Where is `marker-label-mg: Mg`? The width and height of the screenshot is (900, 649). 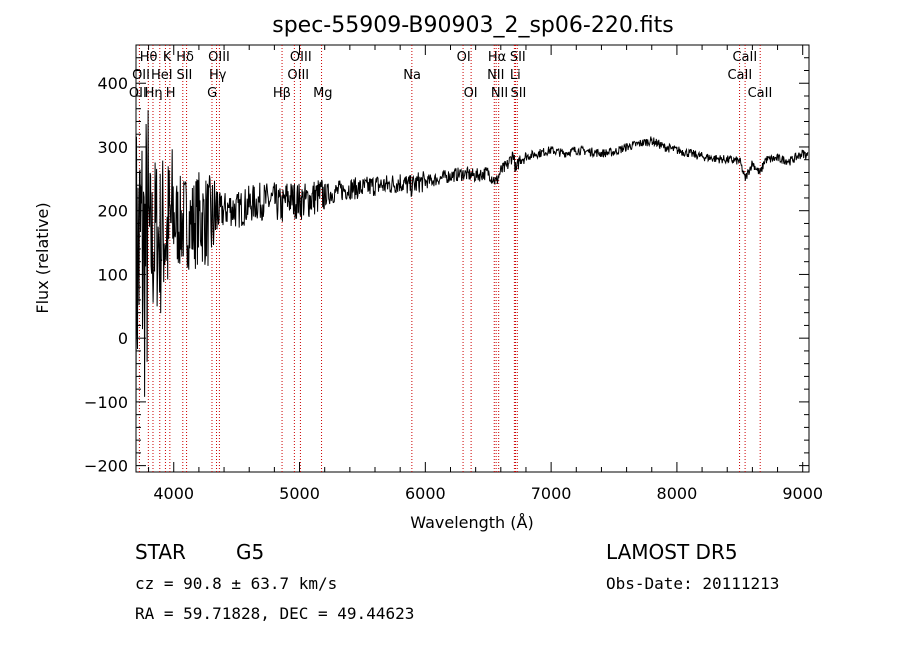 marker-label-mg: Mg is located at coordinates (322, 93).